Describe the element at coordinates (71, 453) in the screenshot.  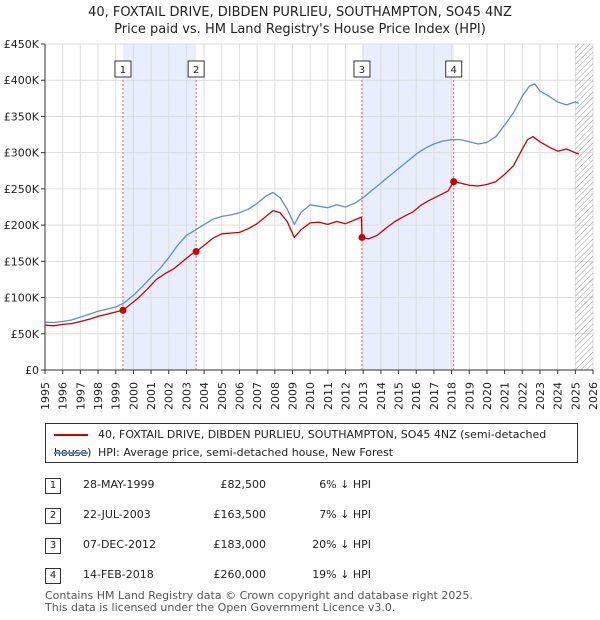
I see `legend-swatch-hpi` at that location.